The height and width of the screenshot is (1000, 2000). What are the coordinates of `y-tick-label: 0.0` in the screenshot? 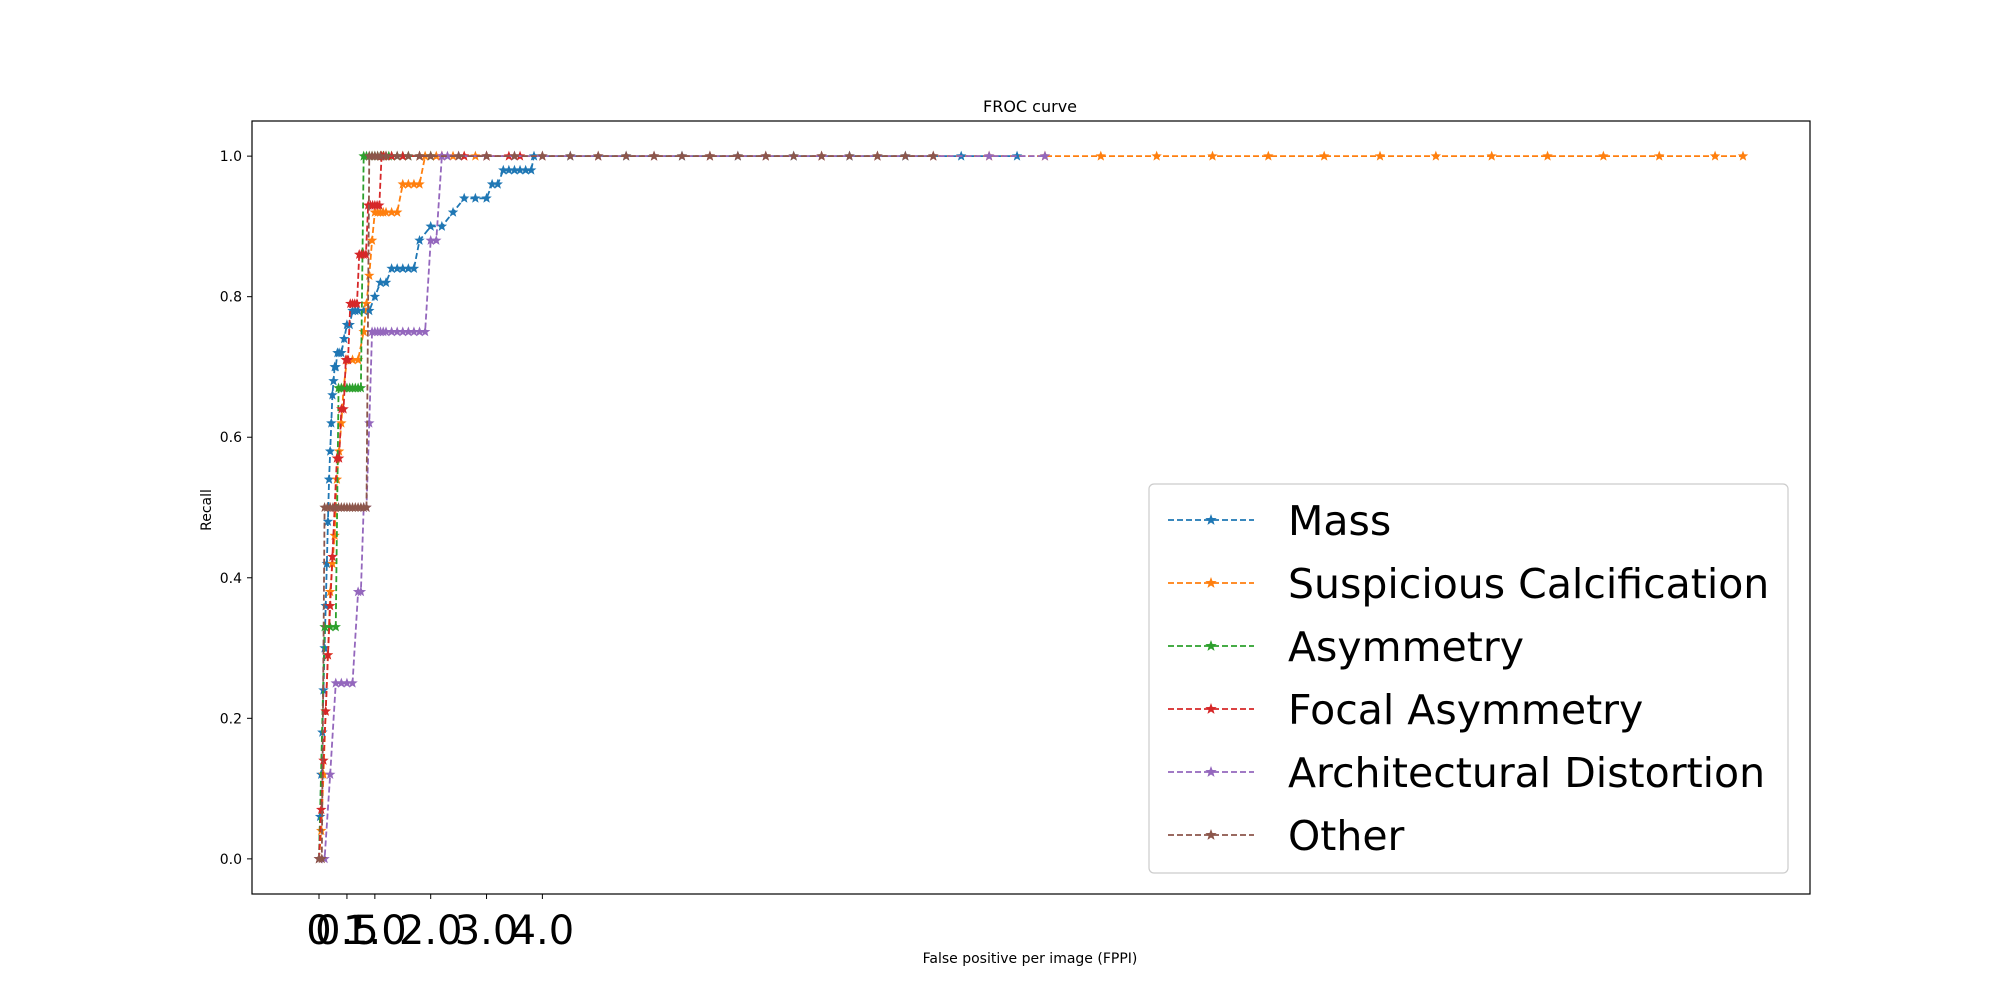 It's located at (231, 860).